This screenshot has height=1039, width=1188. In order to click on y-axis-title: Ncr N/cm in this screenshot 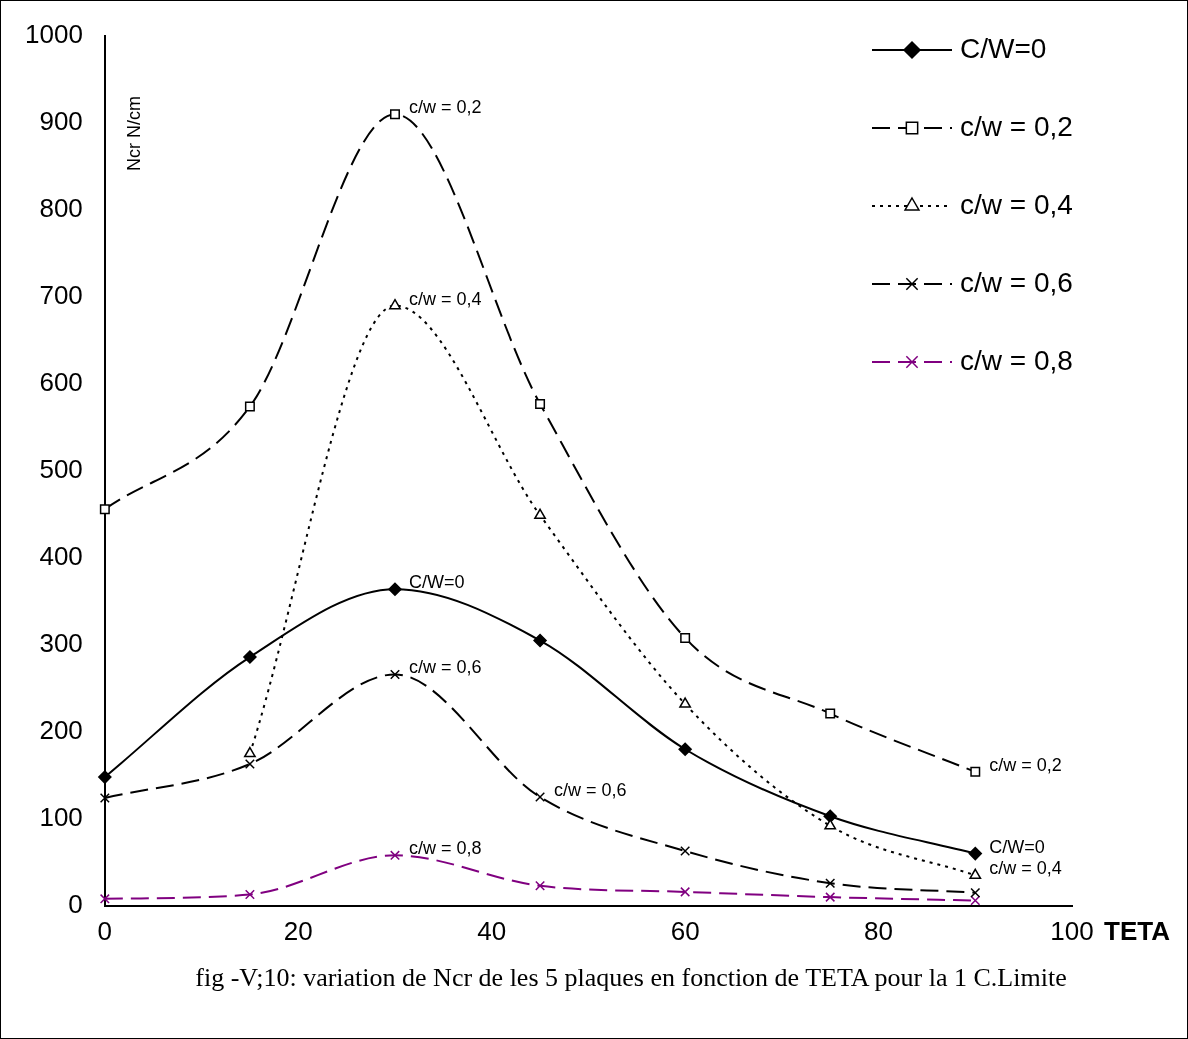, I will do `click(133, 133)`.